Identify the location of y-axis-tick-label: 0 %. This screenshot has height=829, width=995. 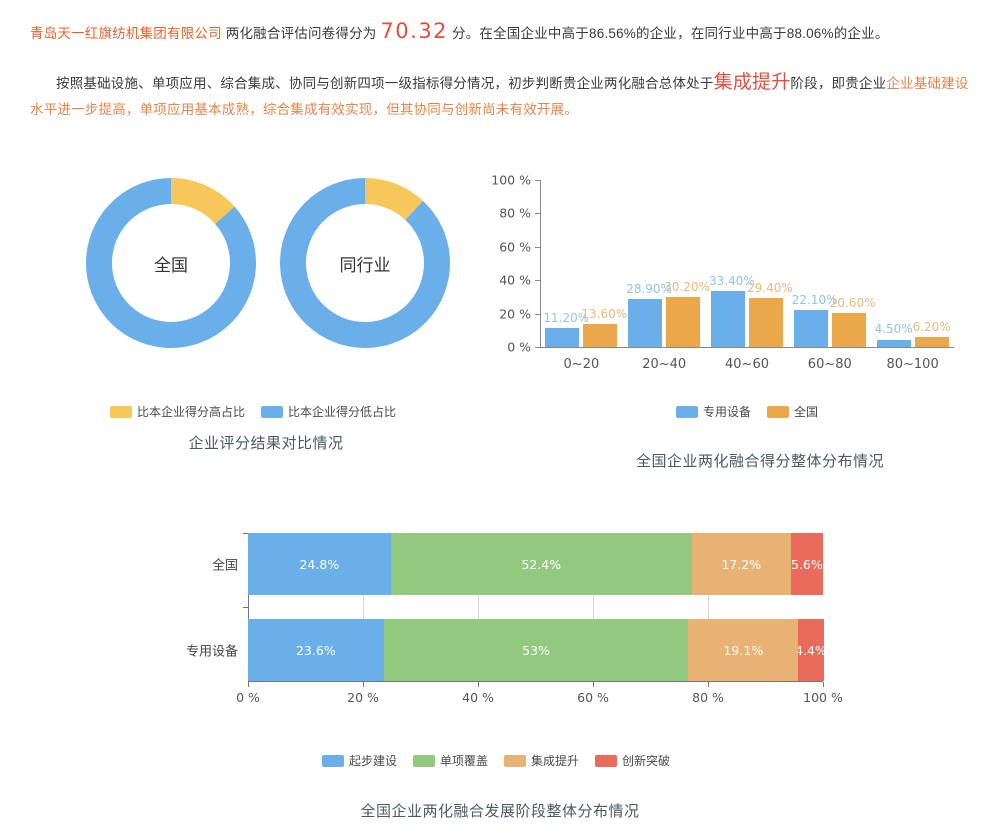
(519, 347).